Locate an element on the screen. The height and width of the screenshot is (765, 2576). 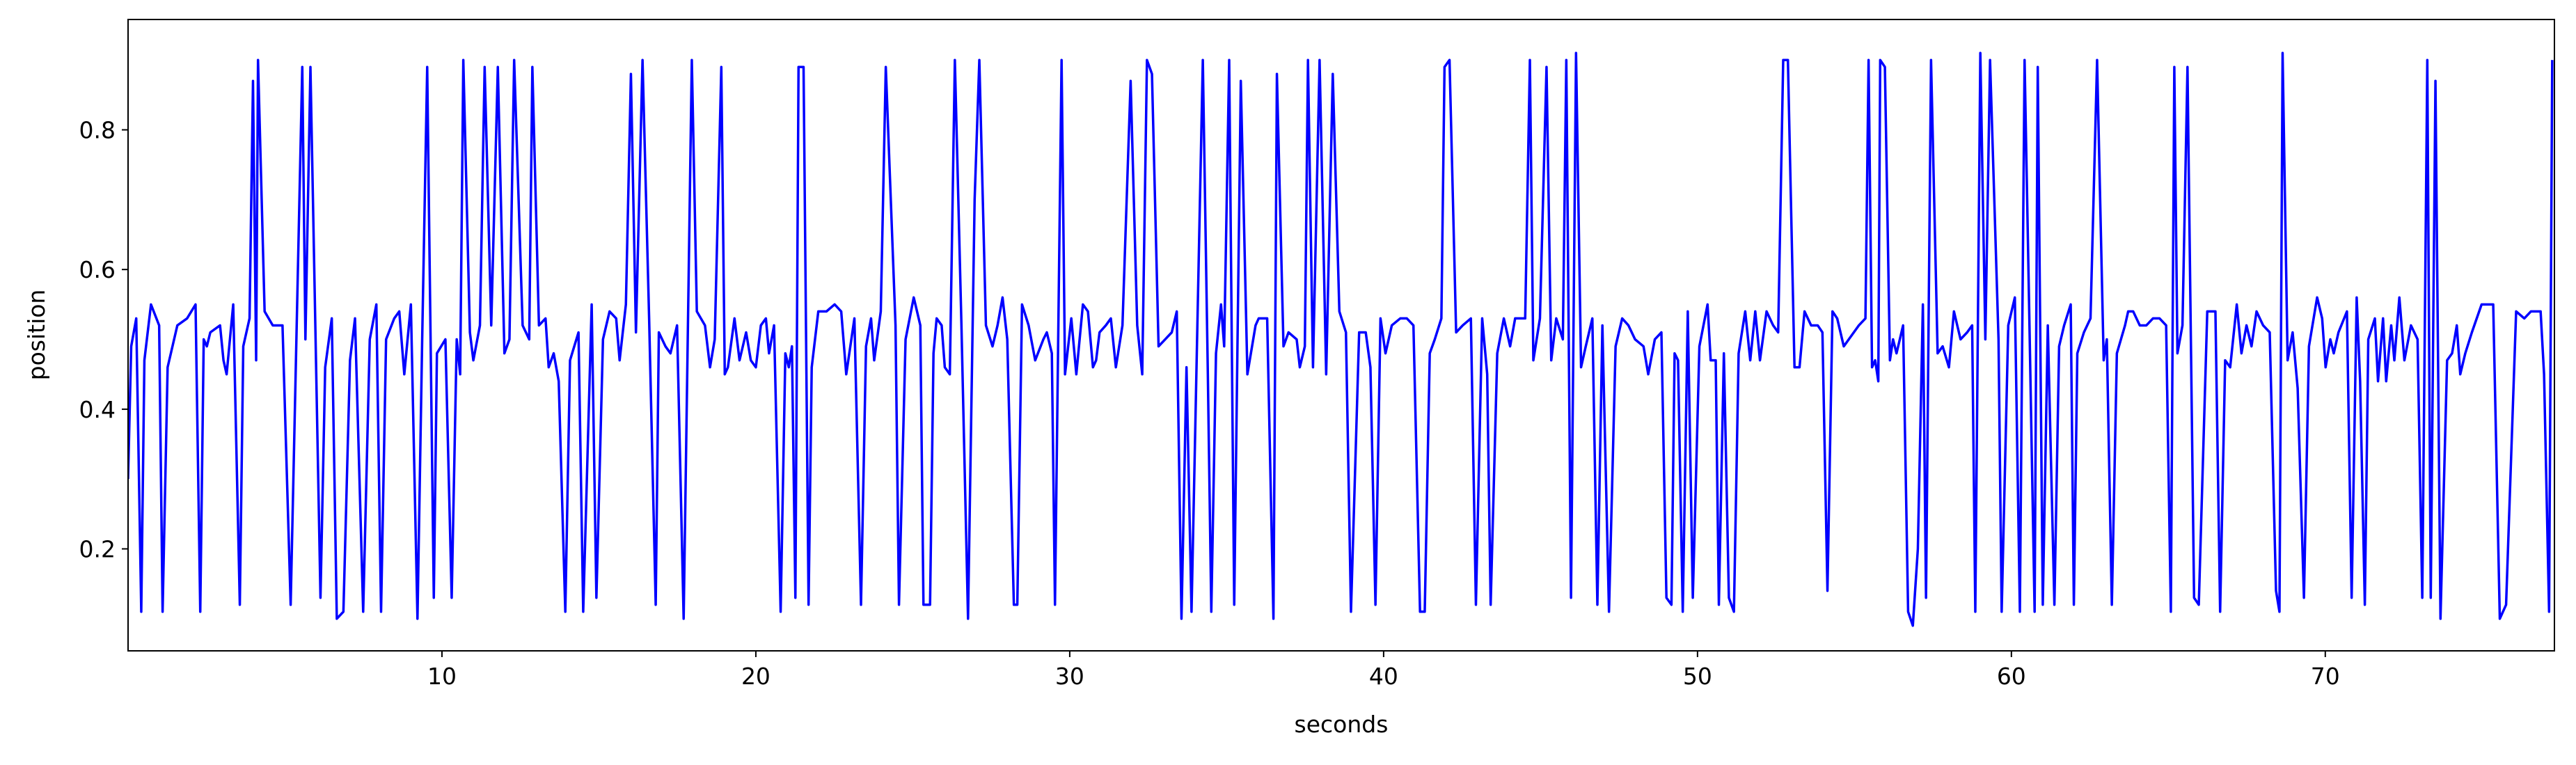
x-tick-label: 40 is located at coordinates (1383, 676).